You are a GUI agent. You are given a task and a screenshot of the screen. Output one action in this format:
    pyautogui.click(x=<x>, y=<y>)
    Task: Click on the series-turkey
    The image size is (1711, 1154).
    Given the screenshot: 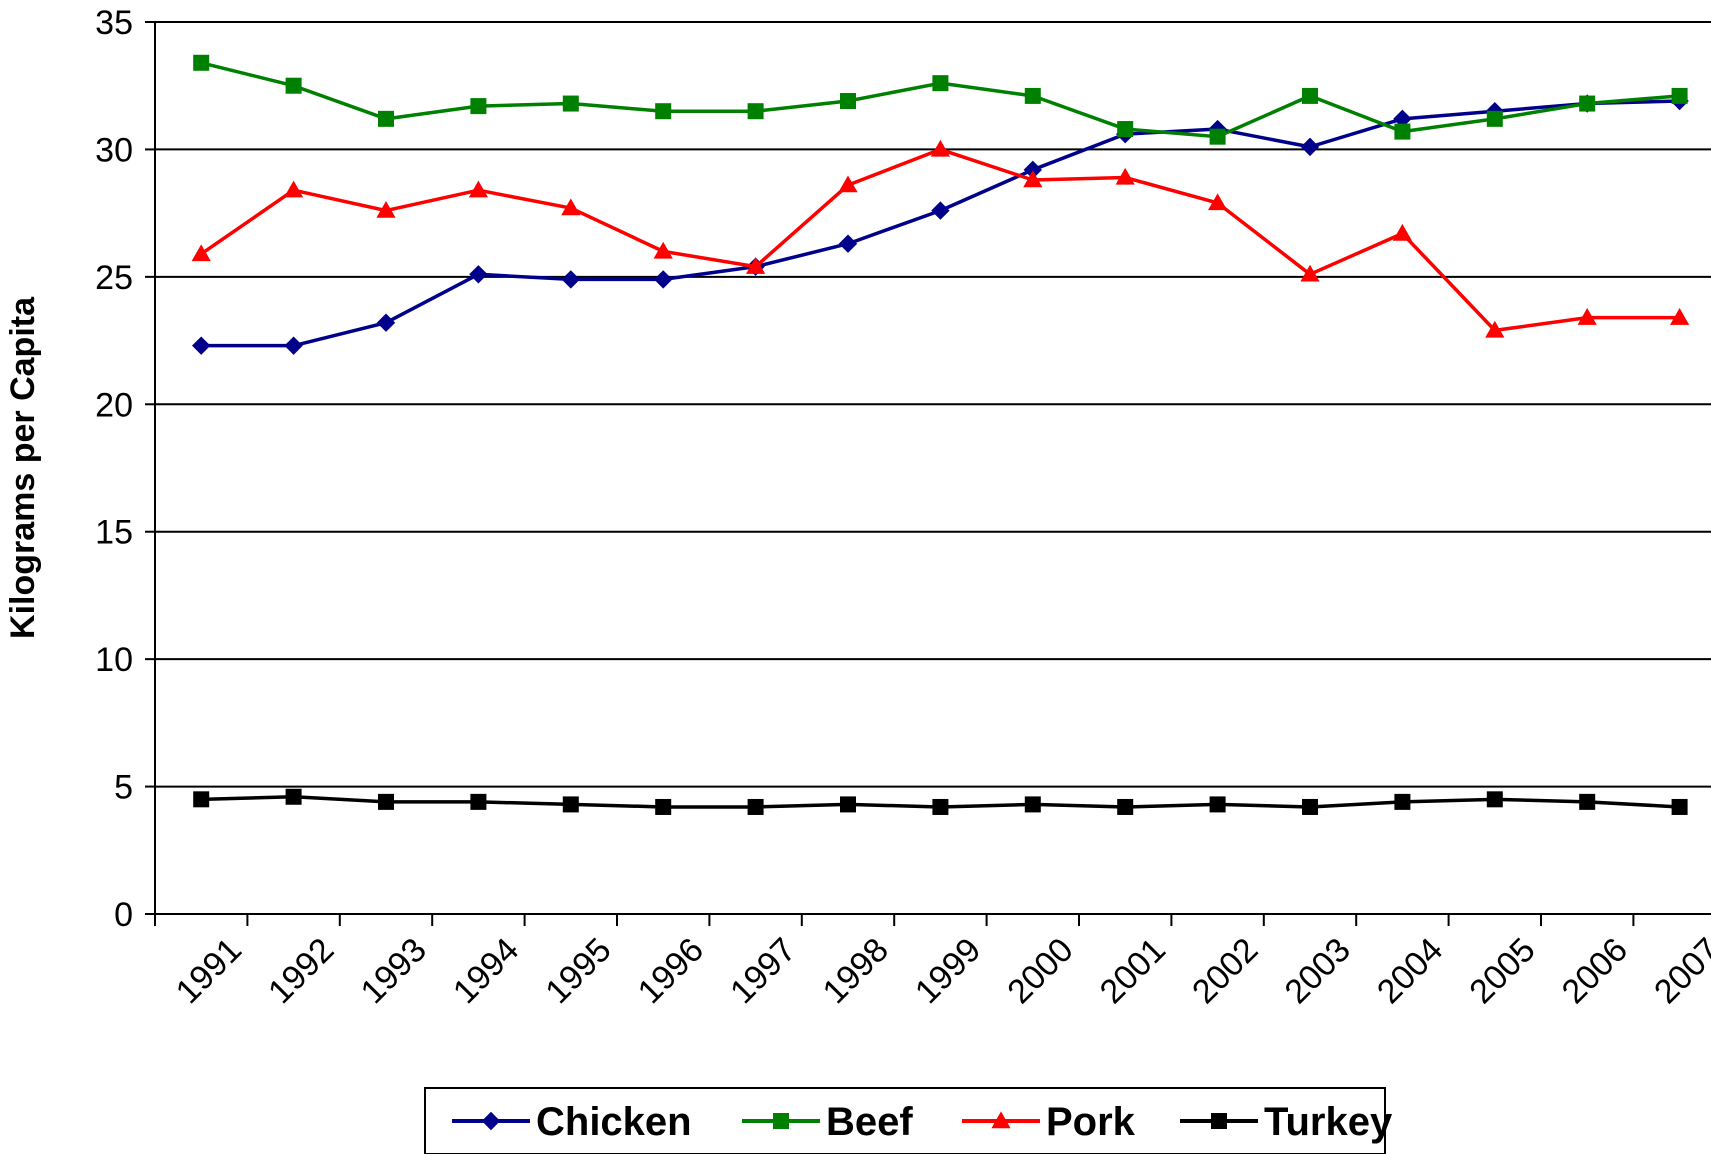 What is the action you would take?
    pyautogui.click(x=940, y=801)
    